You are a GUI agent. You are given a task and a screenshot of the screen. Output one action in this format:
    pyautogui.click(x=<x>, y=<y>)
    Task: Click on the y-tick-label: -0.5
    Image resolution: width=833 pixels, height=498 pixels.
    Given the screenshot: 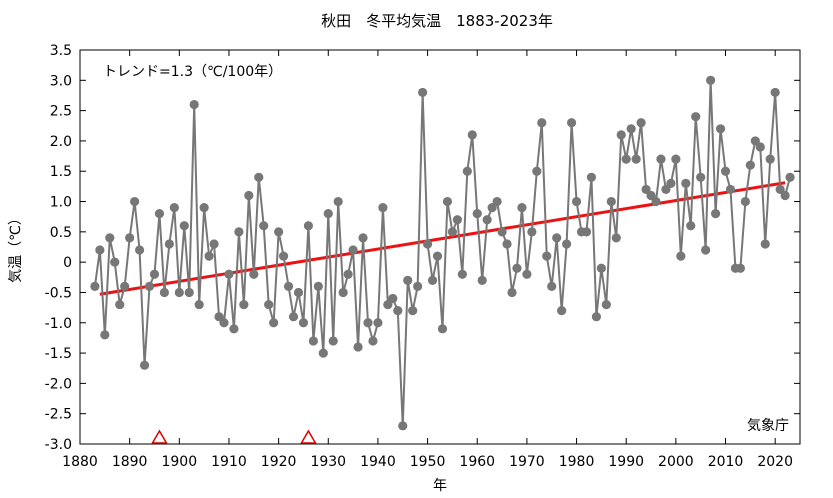 What is the action you would take?
    pyautogui.click(x=58, y=293)
    